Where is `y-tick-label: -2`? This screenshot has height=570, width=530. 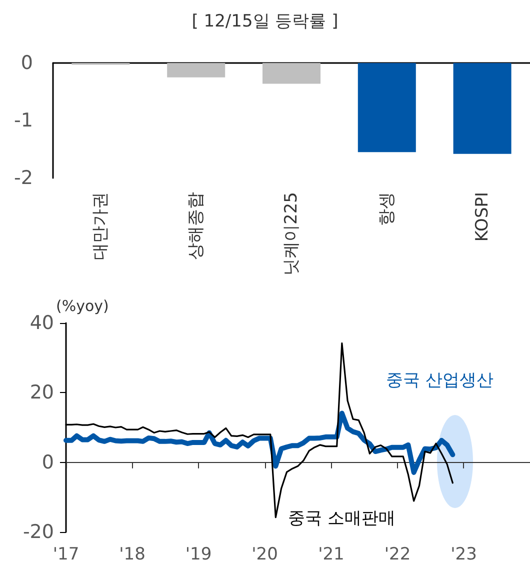
y-tick-label: -2 is located at coordinates (23, 178).